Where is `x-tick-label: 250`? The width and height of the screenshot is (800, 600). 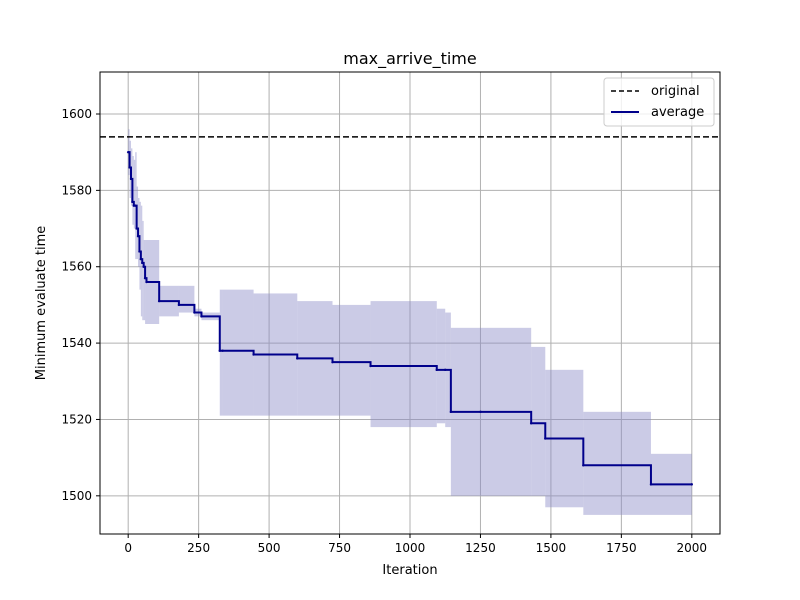
x-tick-label: 250 is located at coordinates (198, 548).